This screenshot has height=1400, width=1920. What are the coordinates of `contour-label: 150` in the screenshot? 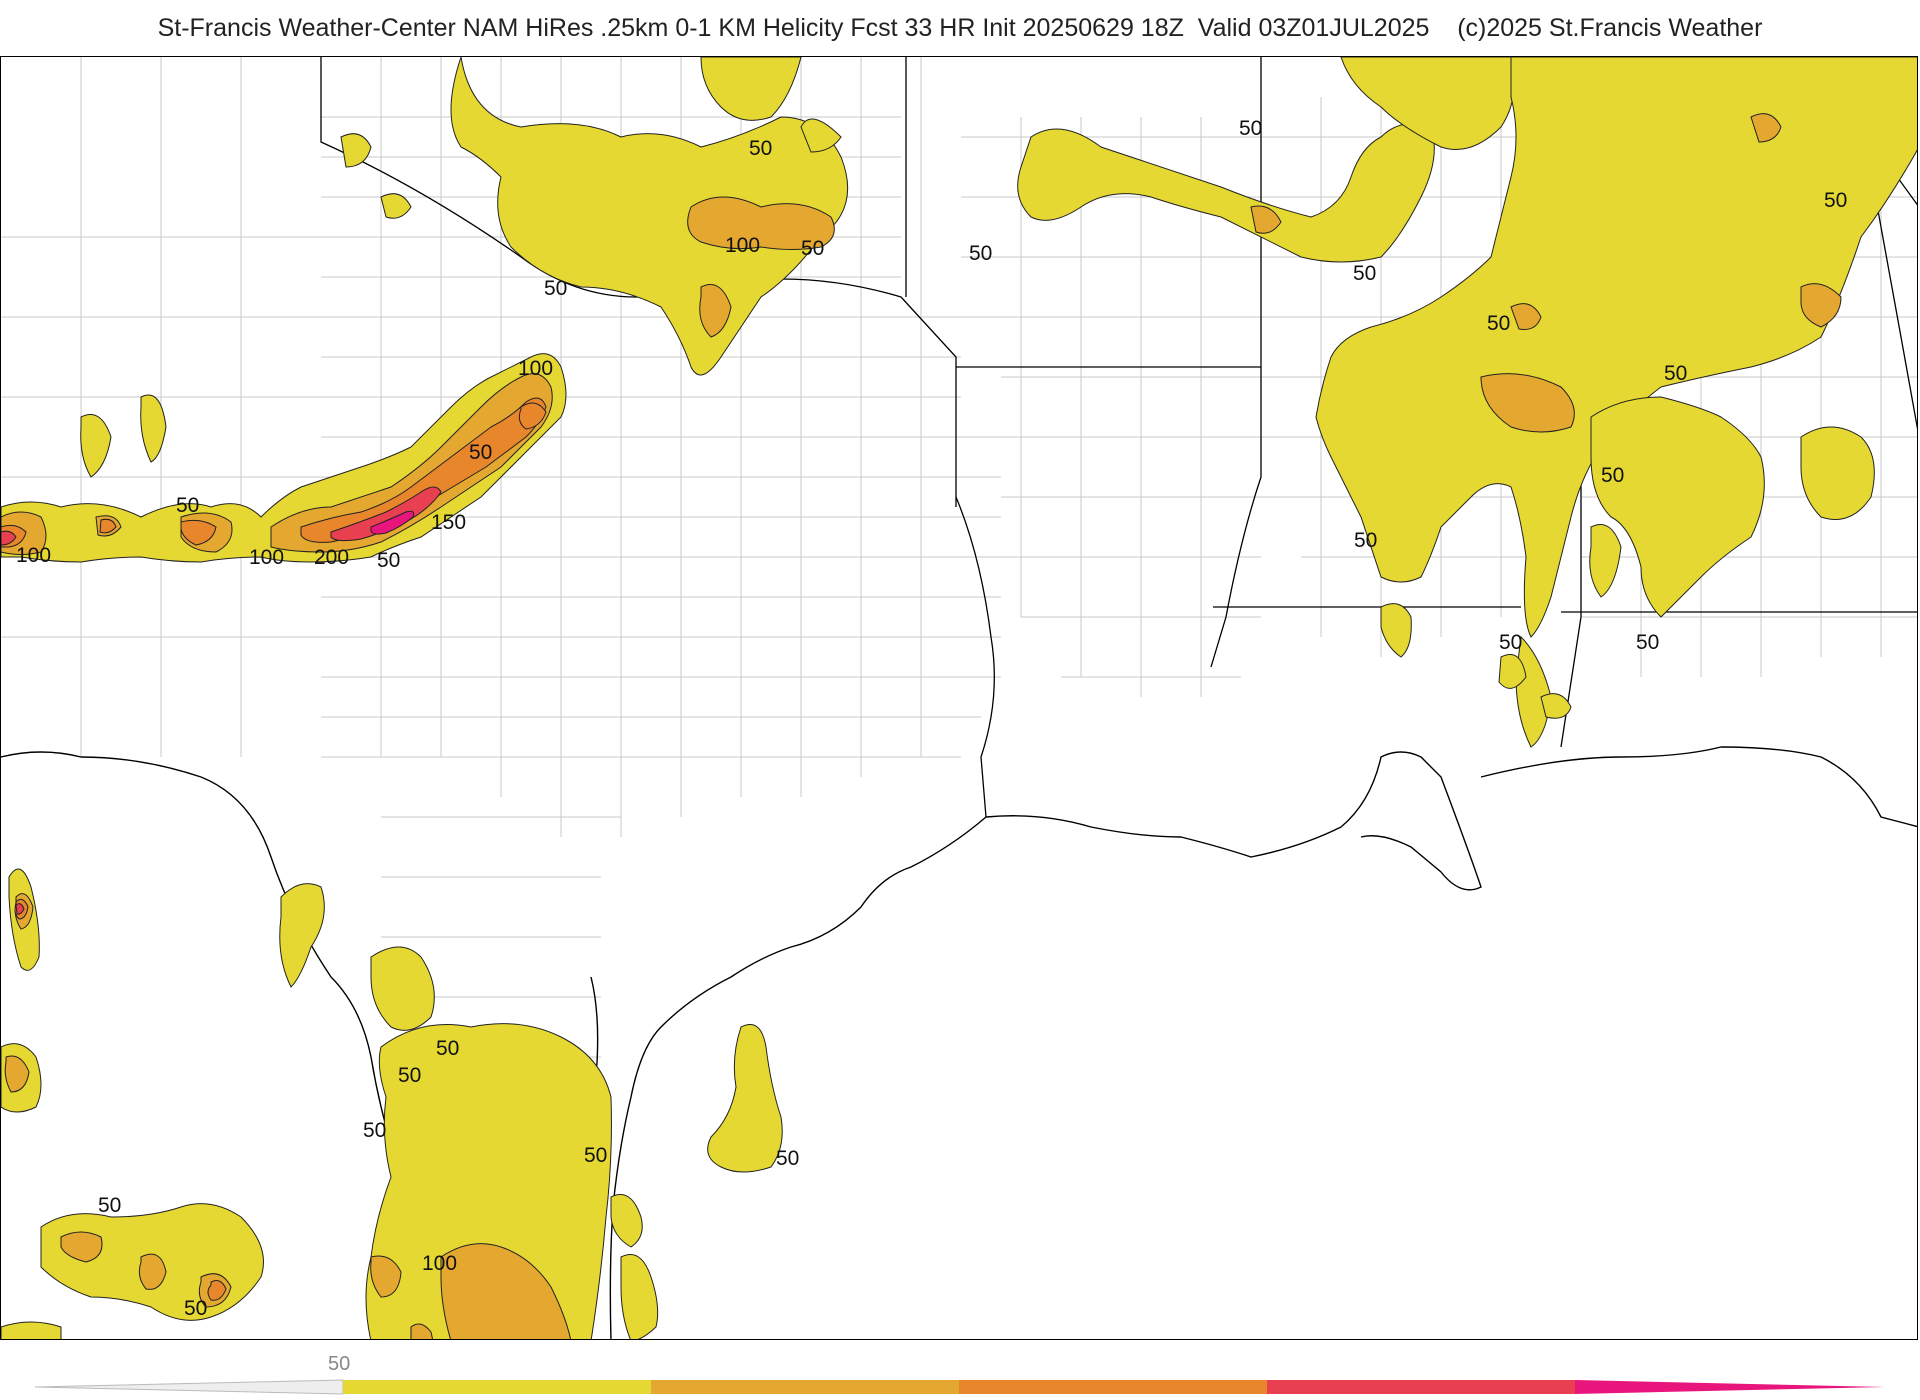 It's located at (448, 522).